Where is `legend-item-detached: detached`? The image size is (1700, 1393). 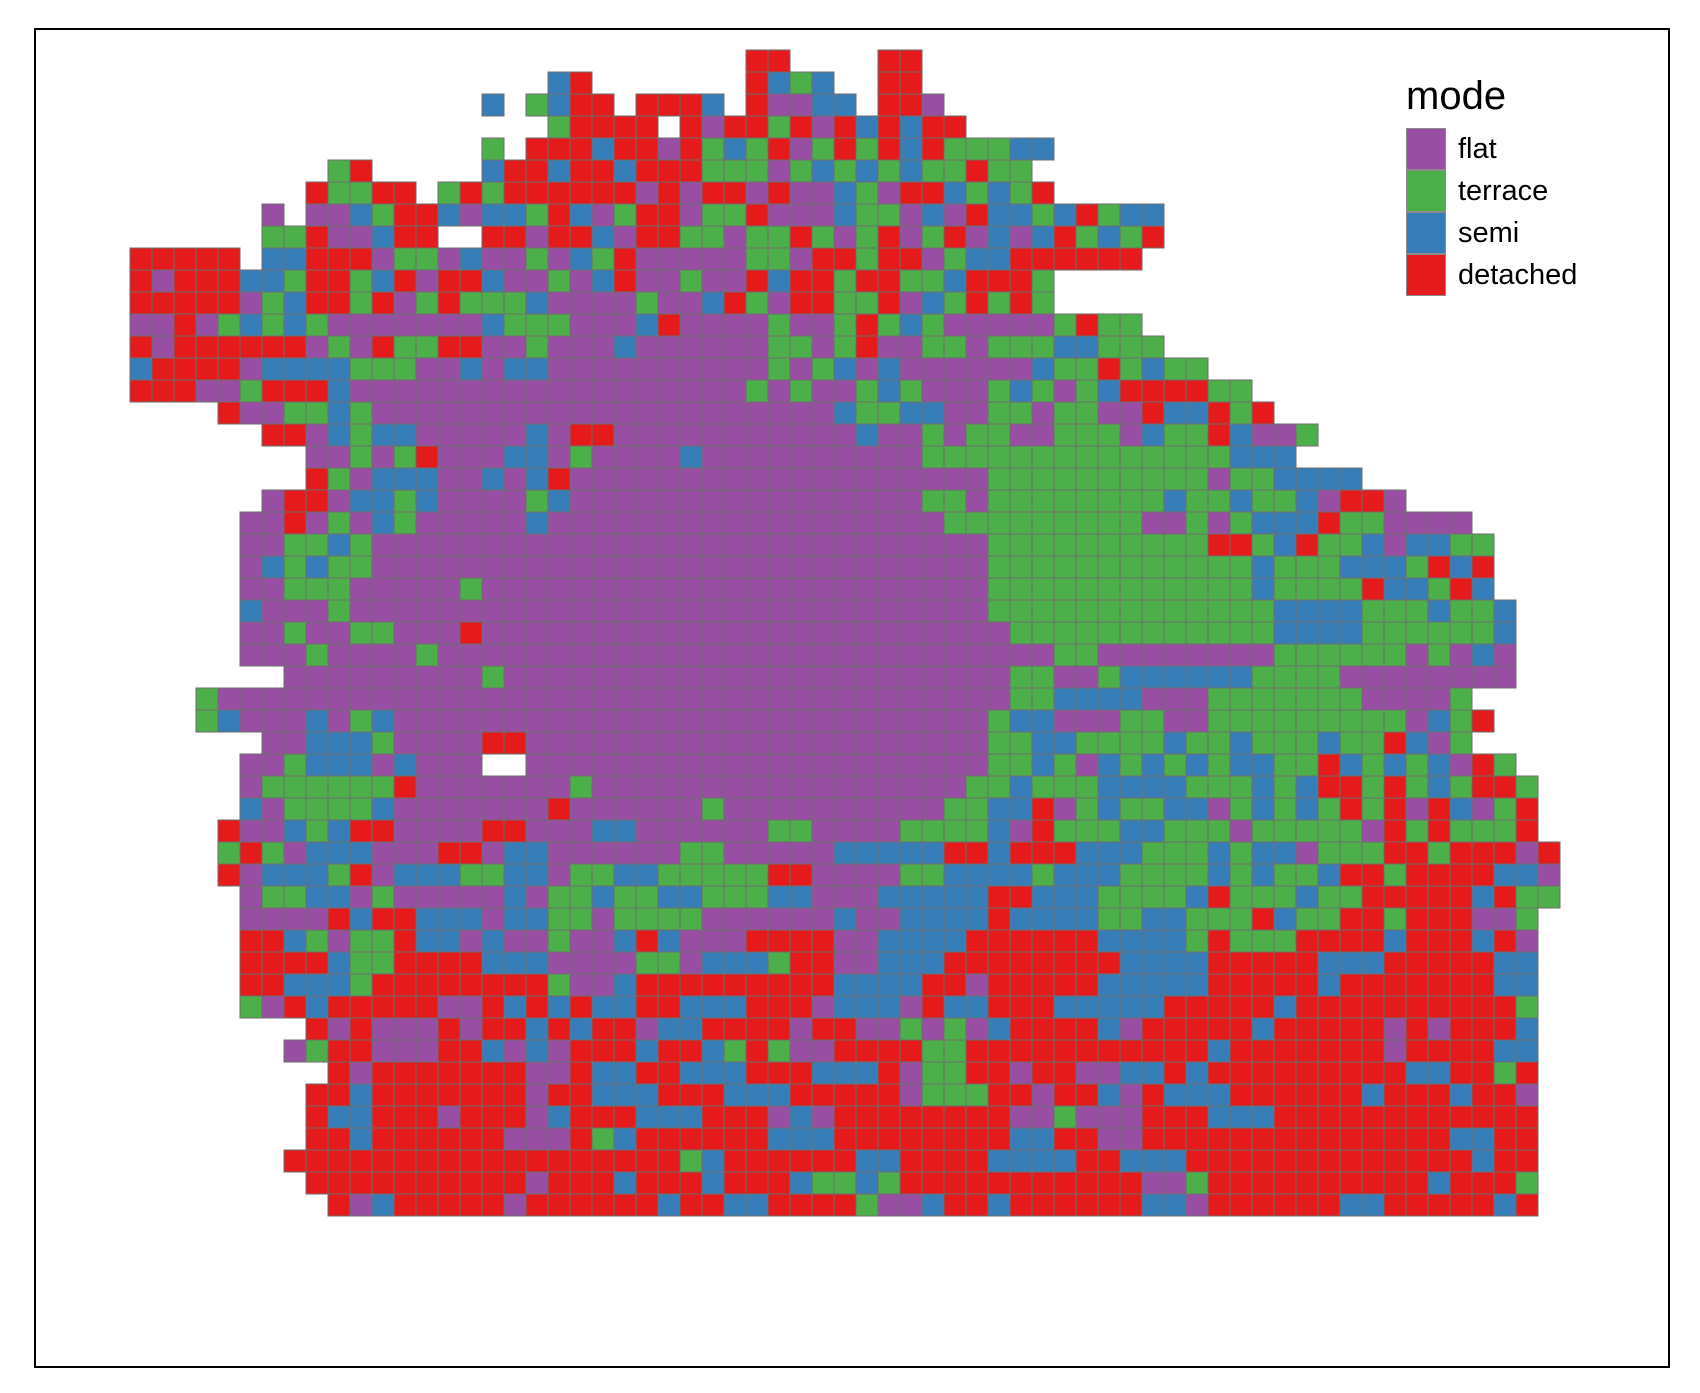
legend-item-detached: detached is located at coordinates (1491, 275).